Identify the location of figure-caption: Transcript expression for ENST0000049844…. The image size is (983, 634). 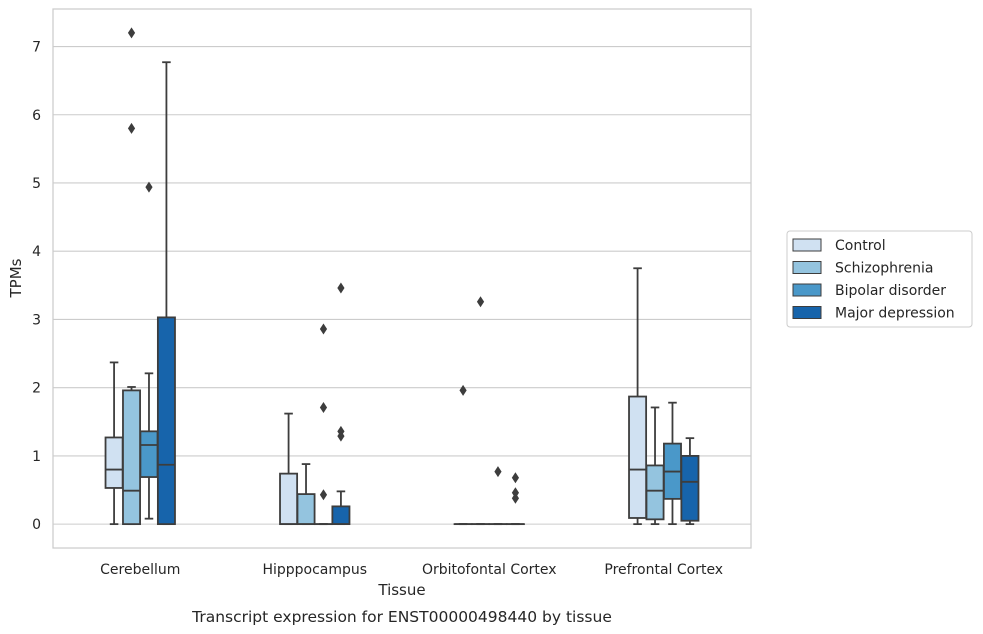
(401, 617).